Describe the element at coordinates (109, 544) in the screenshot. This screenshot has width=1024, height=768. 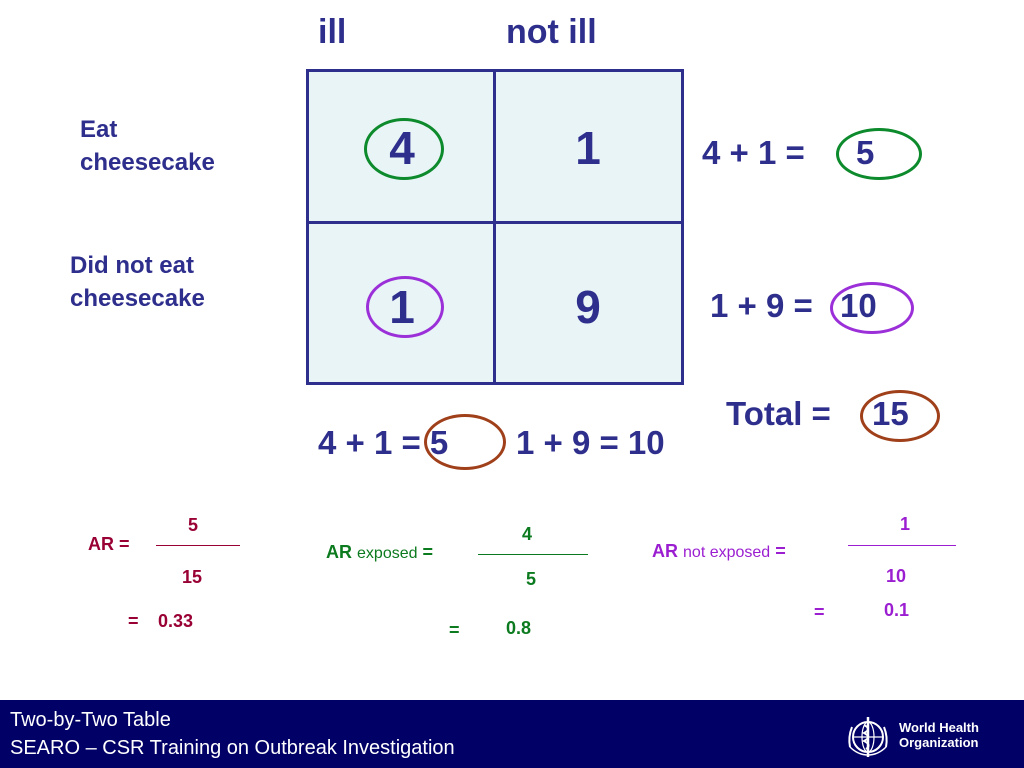
I see `ar-label: AR =` at that location.